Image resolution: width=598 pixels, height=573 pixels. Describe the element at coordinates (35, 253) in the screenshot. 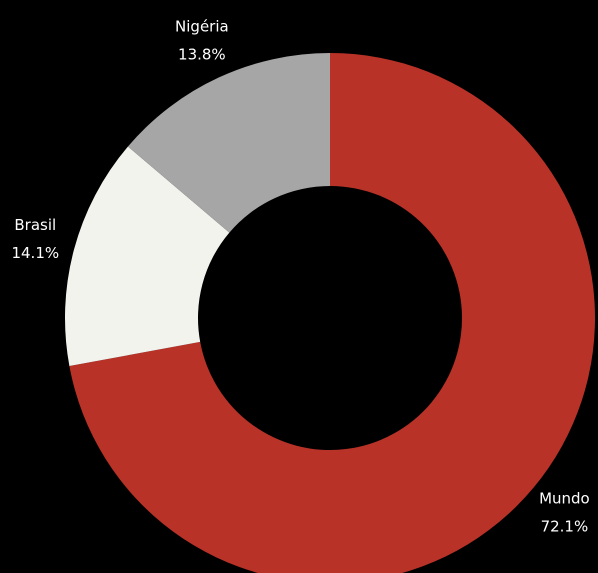

I see `slice-value: 14.1%` at that location.